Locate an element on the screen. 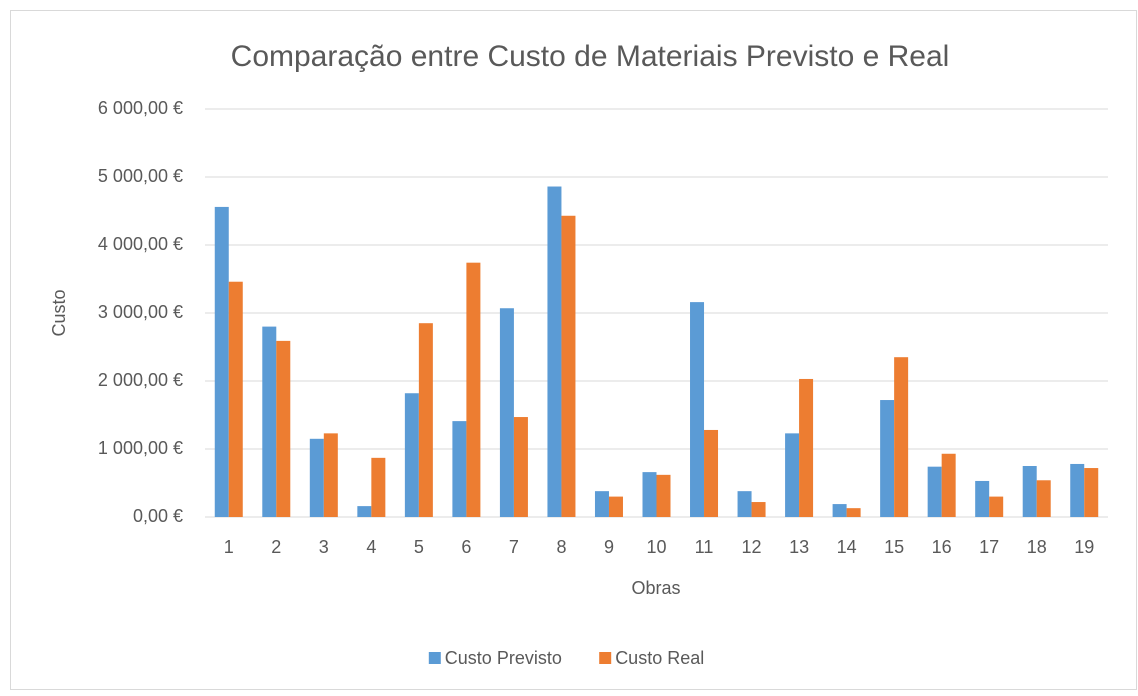  x-tick-label: 18 is located at coordinates (1037, 547).